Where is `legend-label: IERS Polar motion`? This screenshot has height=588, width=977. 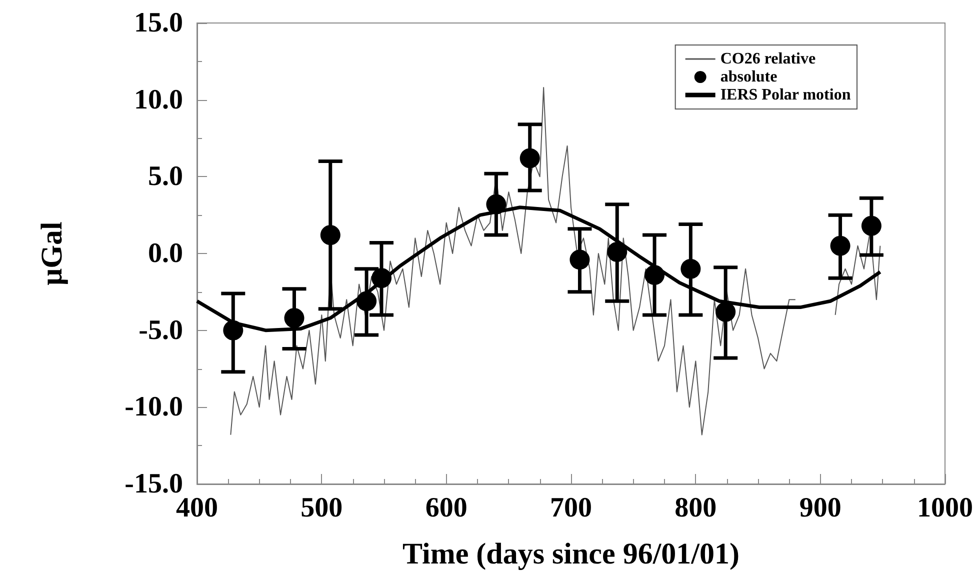
legend-label: IERS Polar motion is located at coordinates (785, 95).